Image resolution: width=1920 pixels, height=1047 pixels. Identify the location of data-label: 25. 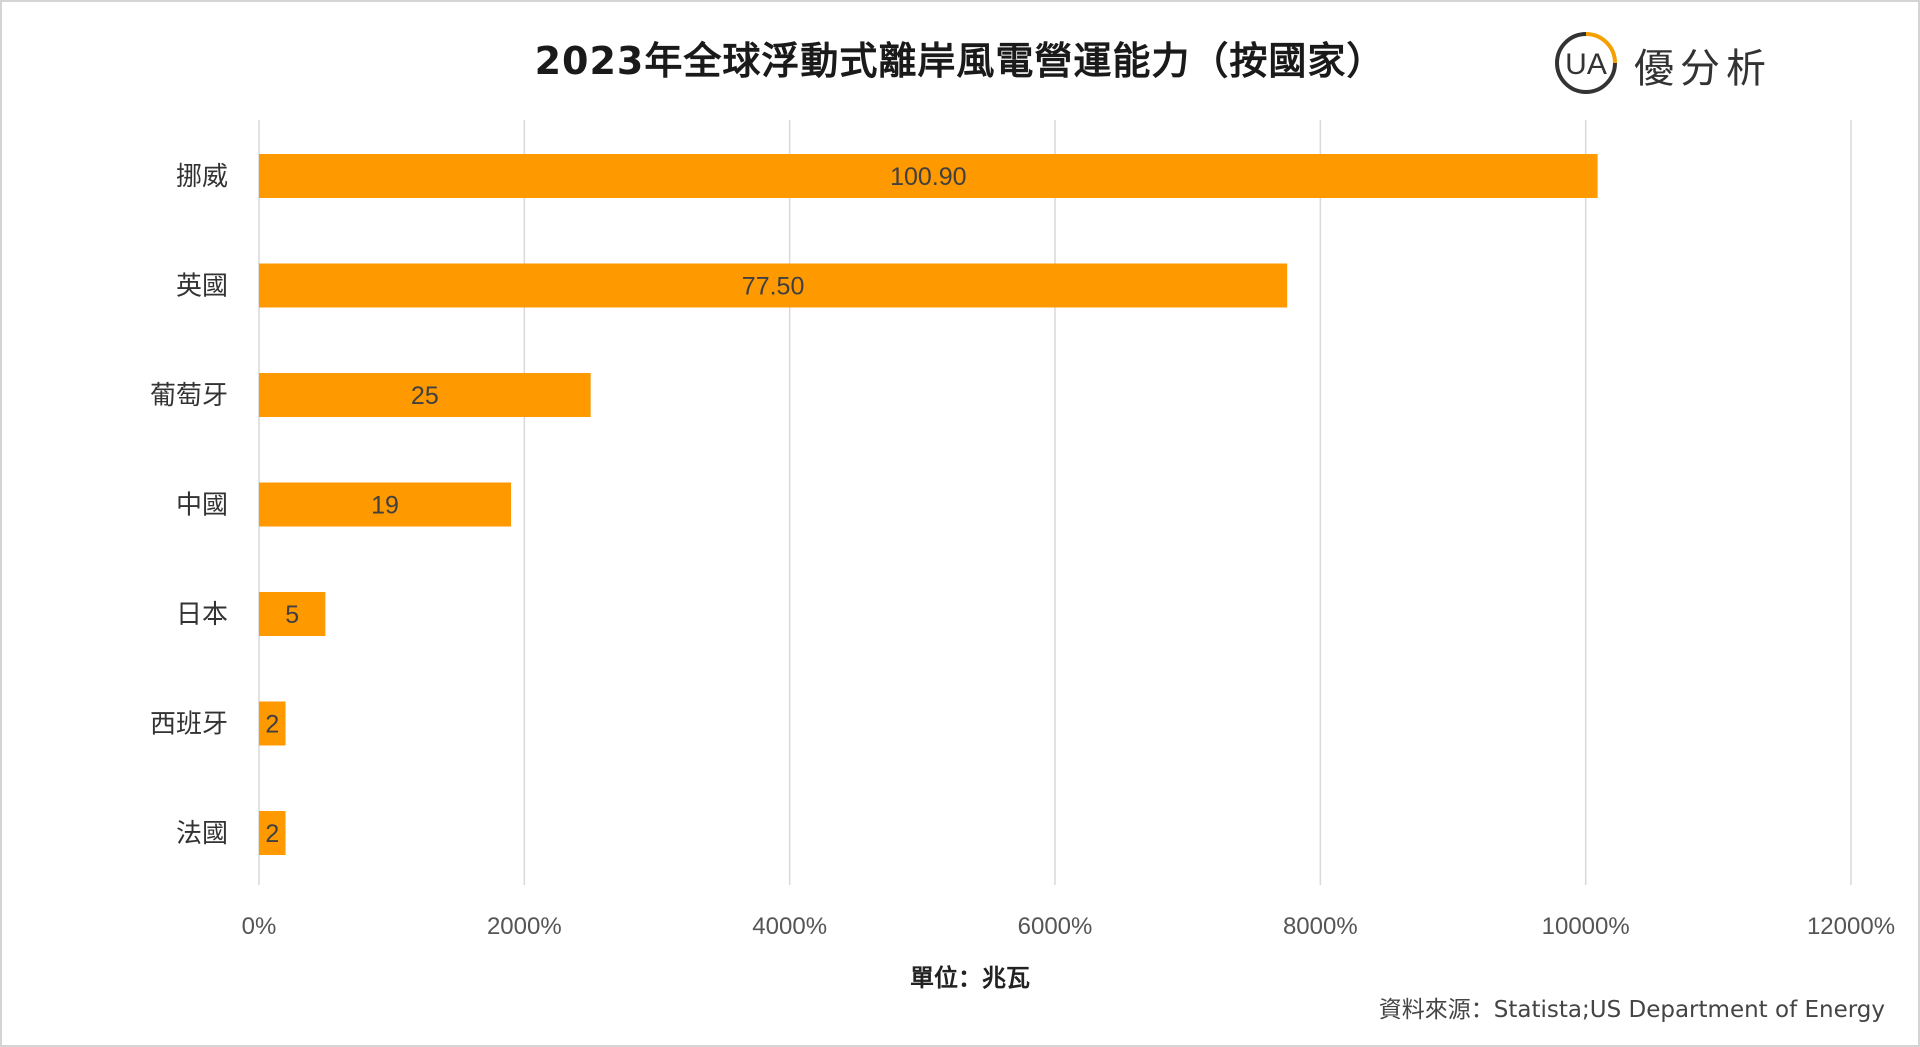
(425, 396).